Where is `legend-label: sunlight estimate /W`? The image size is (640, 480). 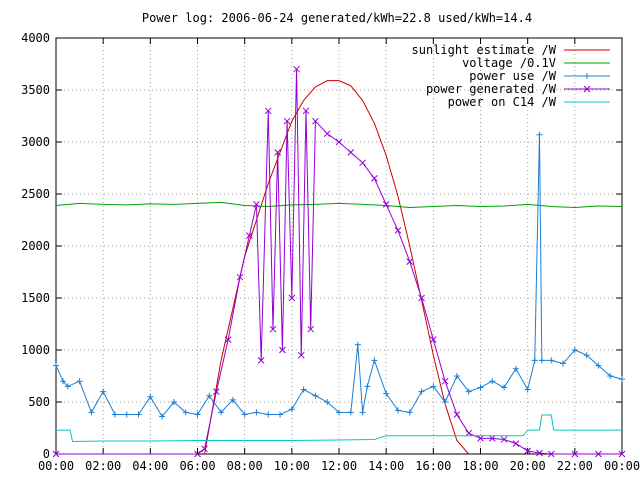
legend-label: sunlight estimate /W is located at coordinates (484, 50).